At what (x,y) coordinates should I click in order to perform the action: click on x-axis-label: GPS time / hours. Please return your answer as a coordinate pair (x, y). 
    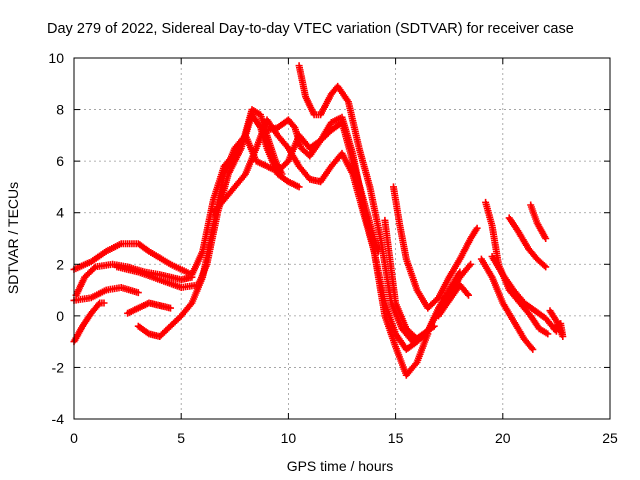
    Looking at the image, I should click on (340, 466).